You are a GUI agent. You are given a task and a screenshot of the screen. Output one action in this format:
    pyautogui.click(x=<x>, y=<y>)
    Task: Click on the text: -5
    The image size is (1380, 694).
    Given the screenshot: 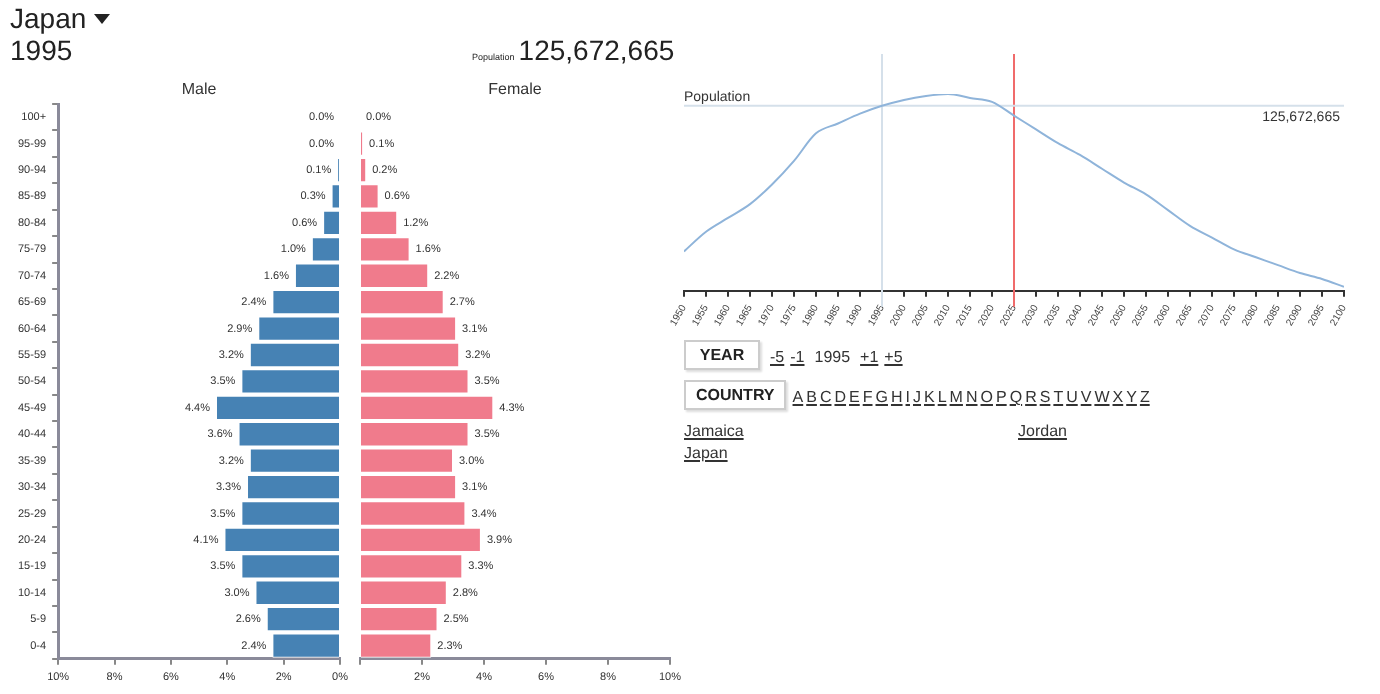 What is the action you would take?
    pyautogui.click(x=777, y=357)
    